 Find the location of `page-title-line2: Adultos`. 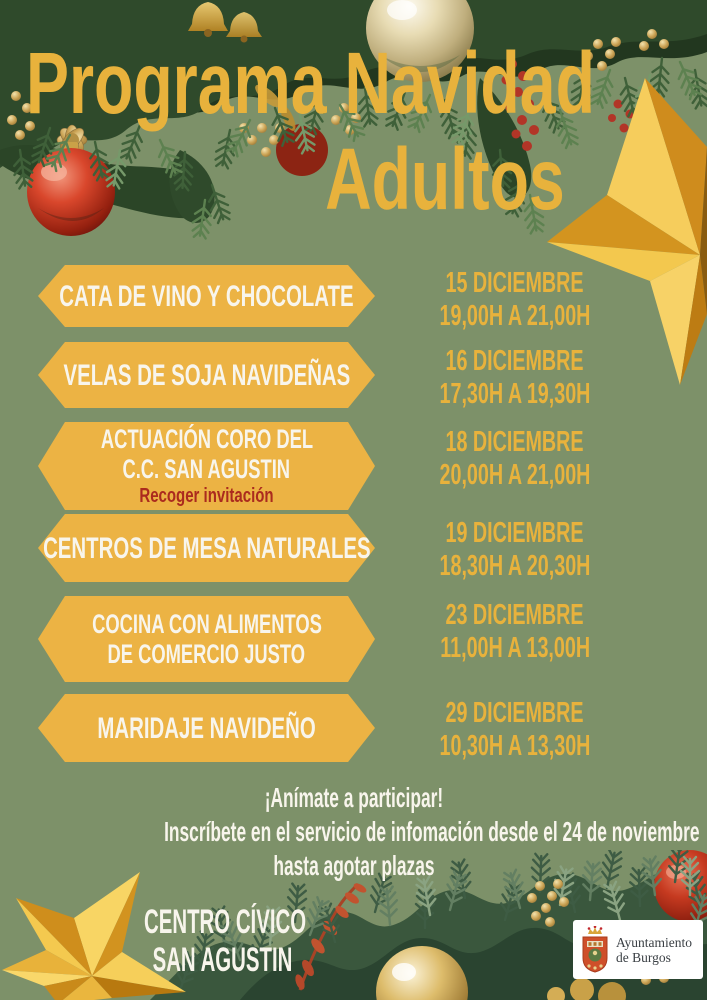

page-title-line2: Adultos is located at coordinates (445, 179).